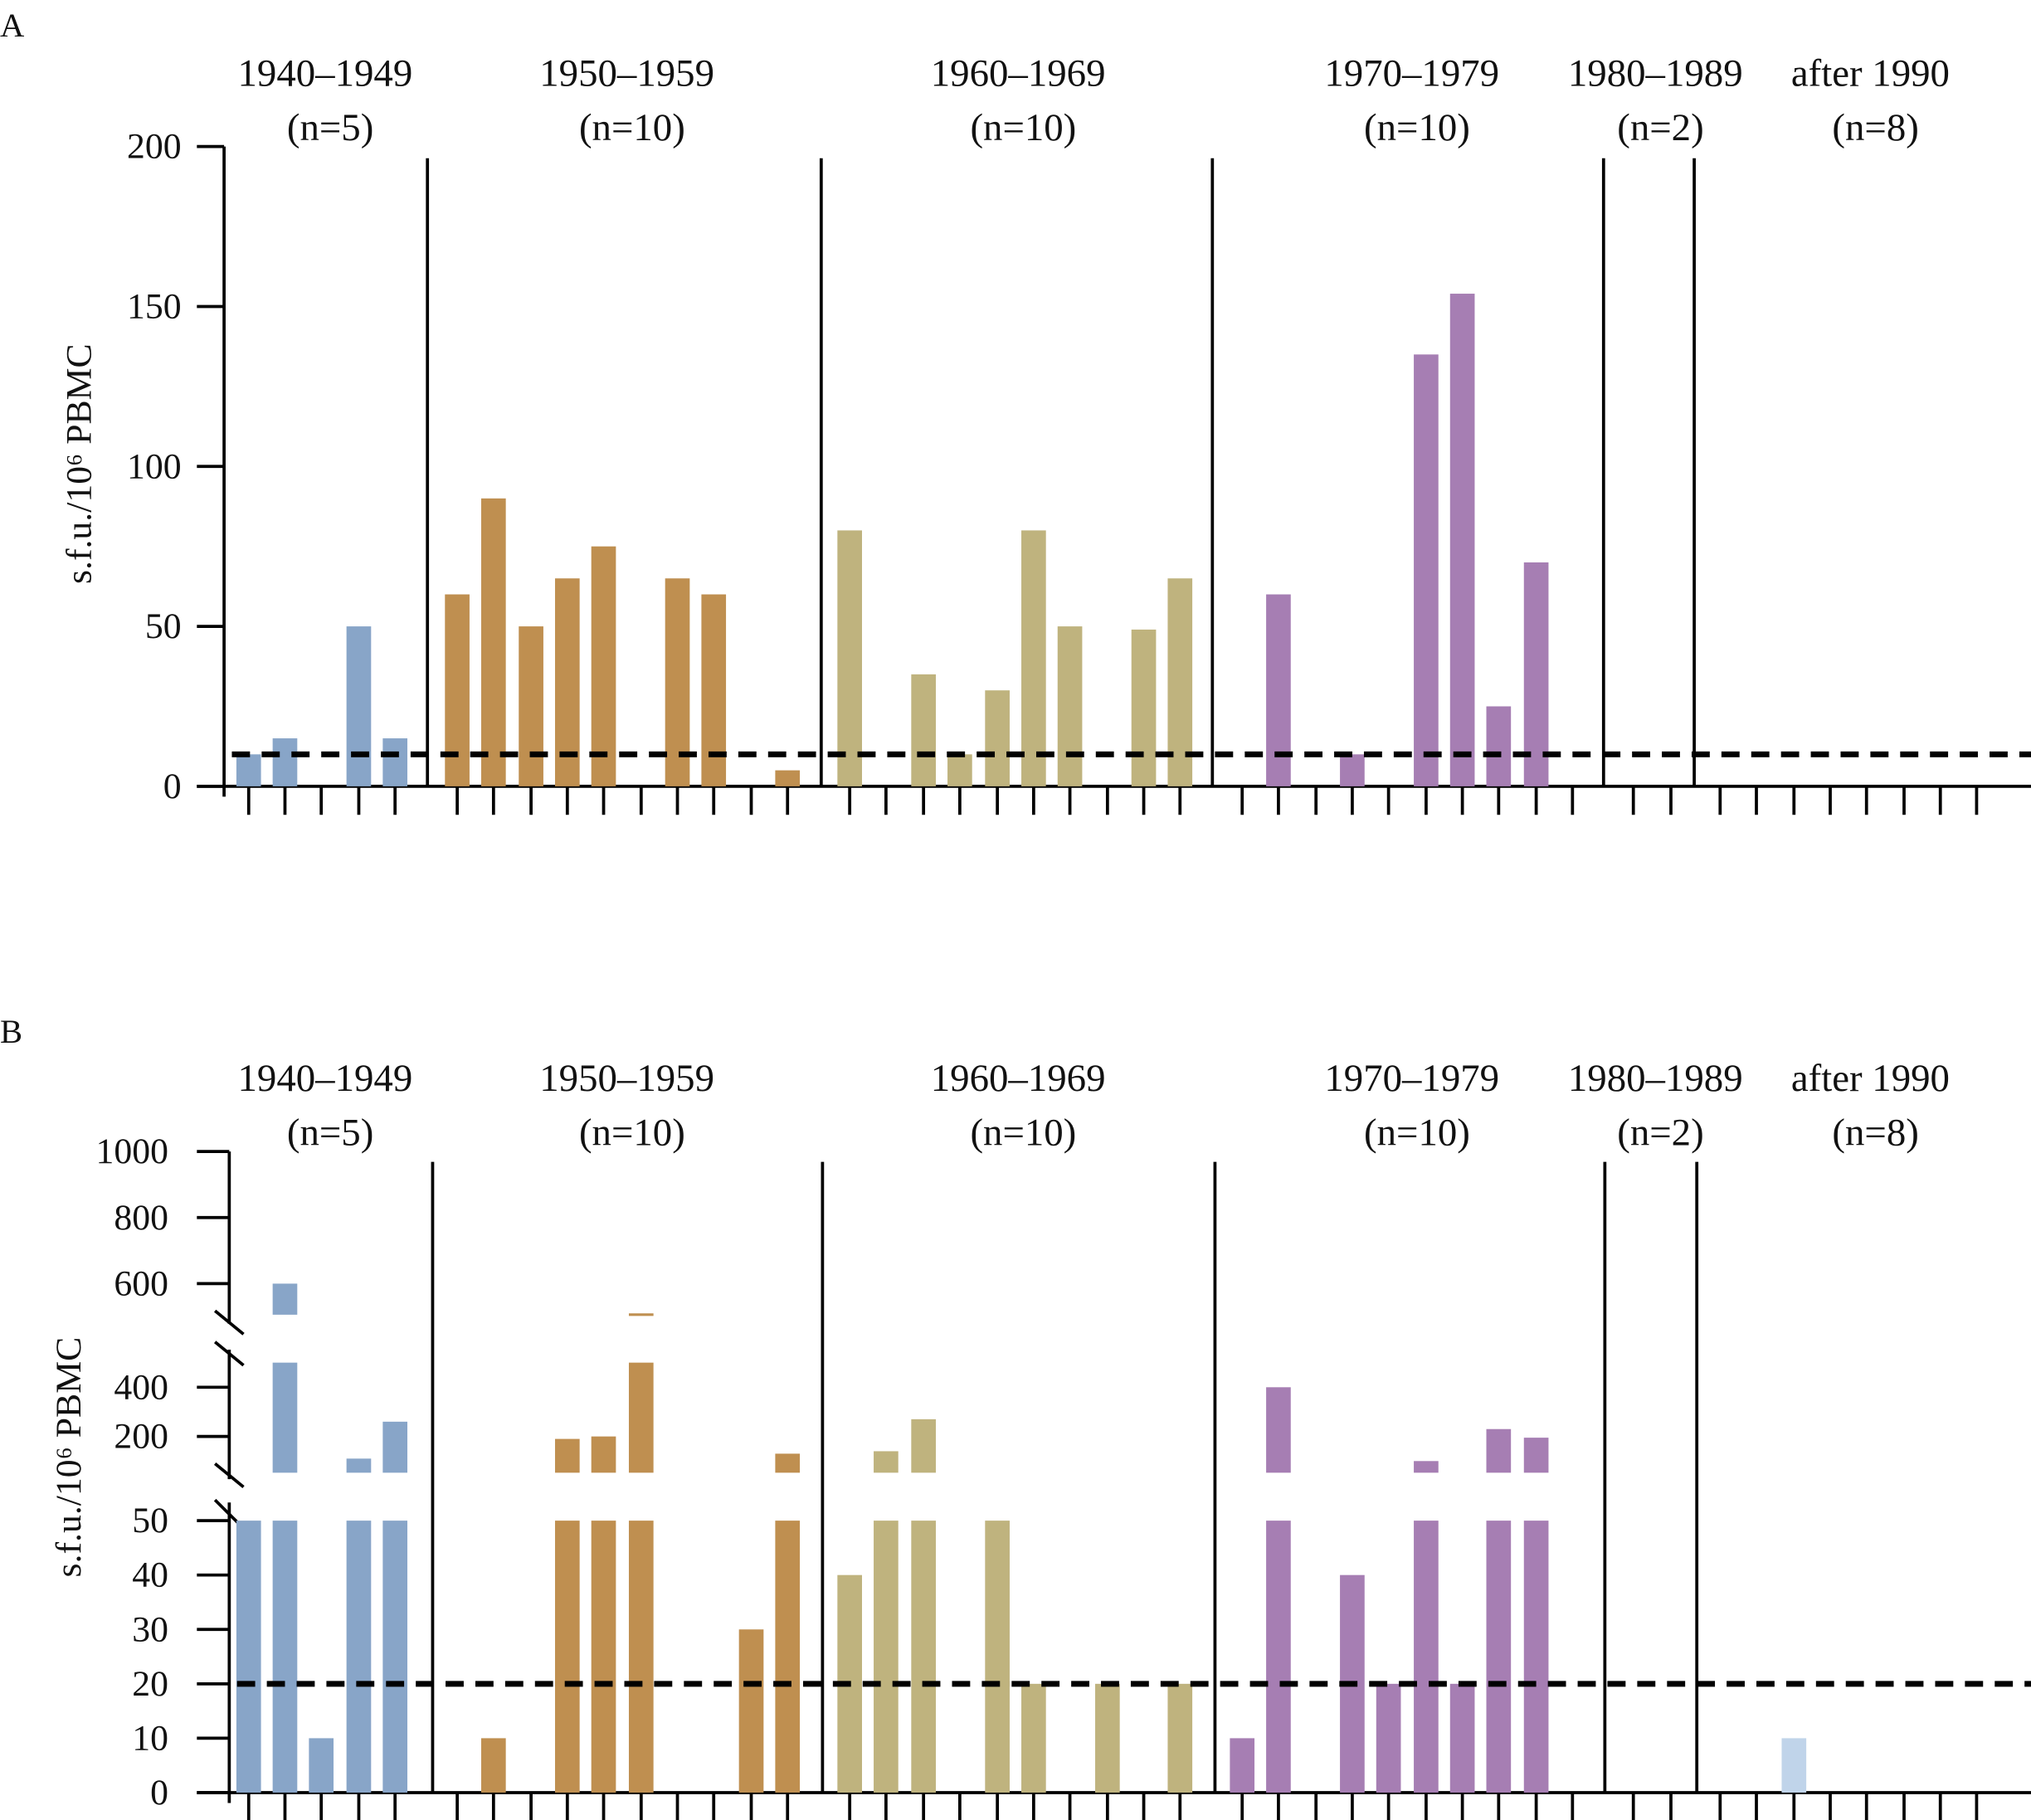  I want to click on y-tick-label: 600, so click(141, 1283).